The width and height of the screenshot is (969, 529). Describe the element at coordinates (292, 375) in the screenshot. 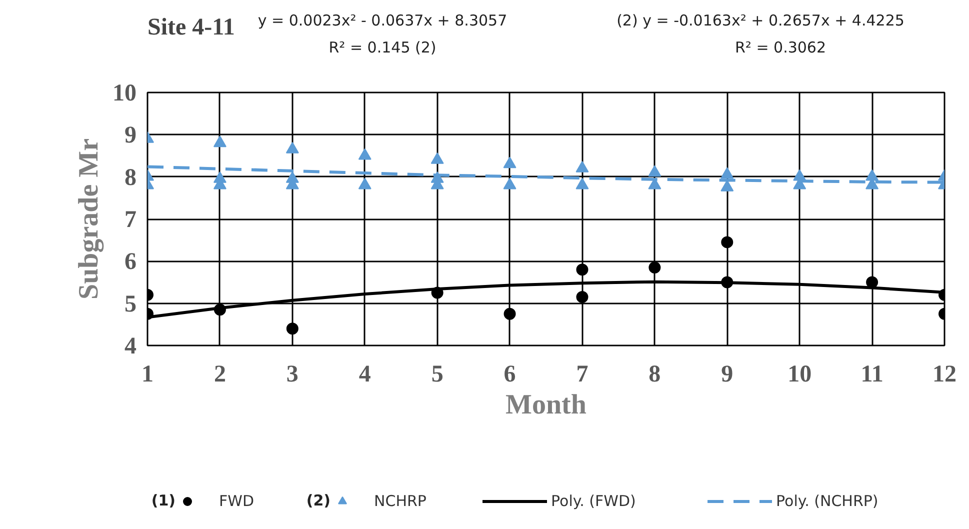

I see `x-tick-label: 3` at that location.